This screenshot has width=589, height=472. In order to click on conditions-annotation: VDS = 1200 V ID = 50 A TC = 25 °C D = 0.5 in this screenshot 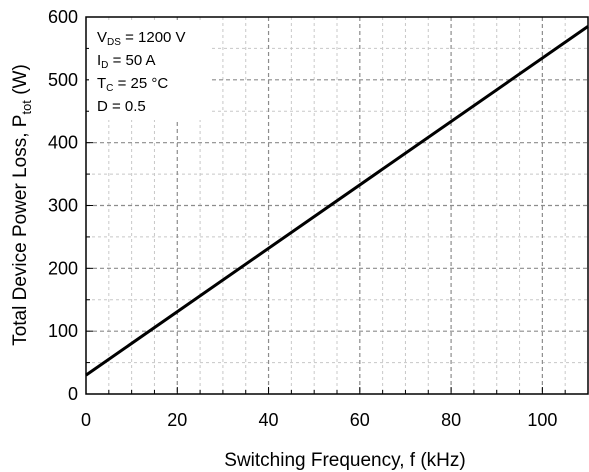, I will do `click(141, 72)`.